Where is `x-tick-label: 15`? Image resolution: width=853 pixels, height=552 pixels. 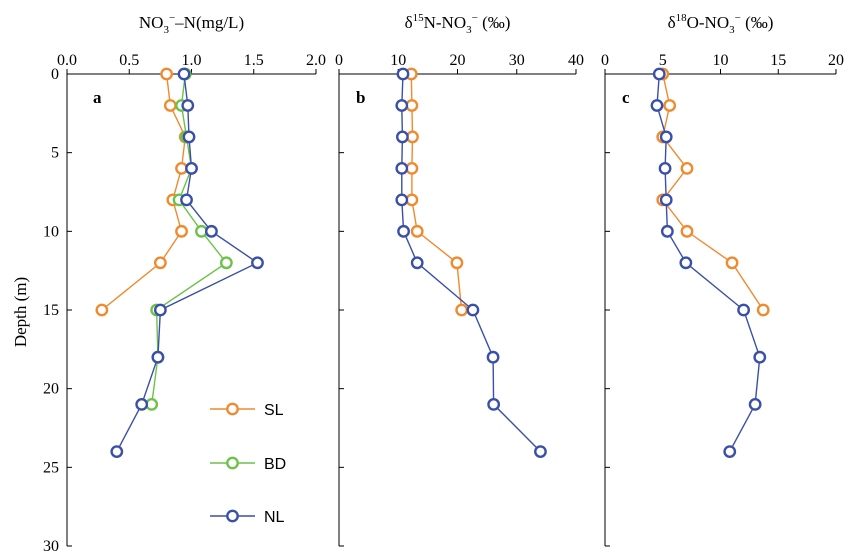 x-tick-label: 15 is located at coordinates (778, 60).